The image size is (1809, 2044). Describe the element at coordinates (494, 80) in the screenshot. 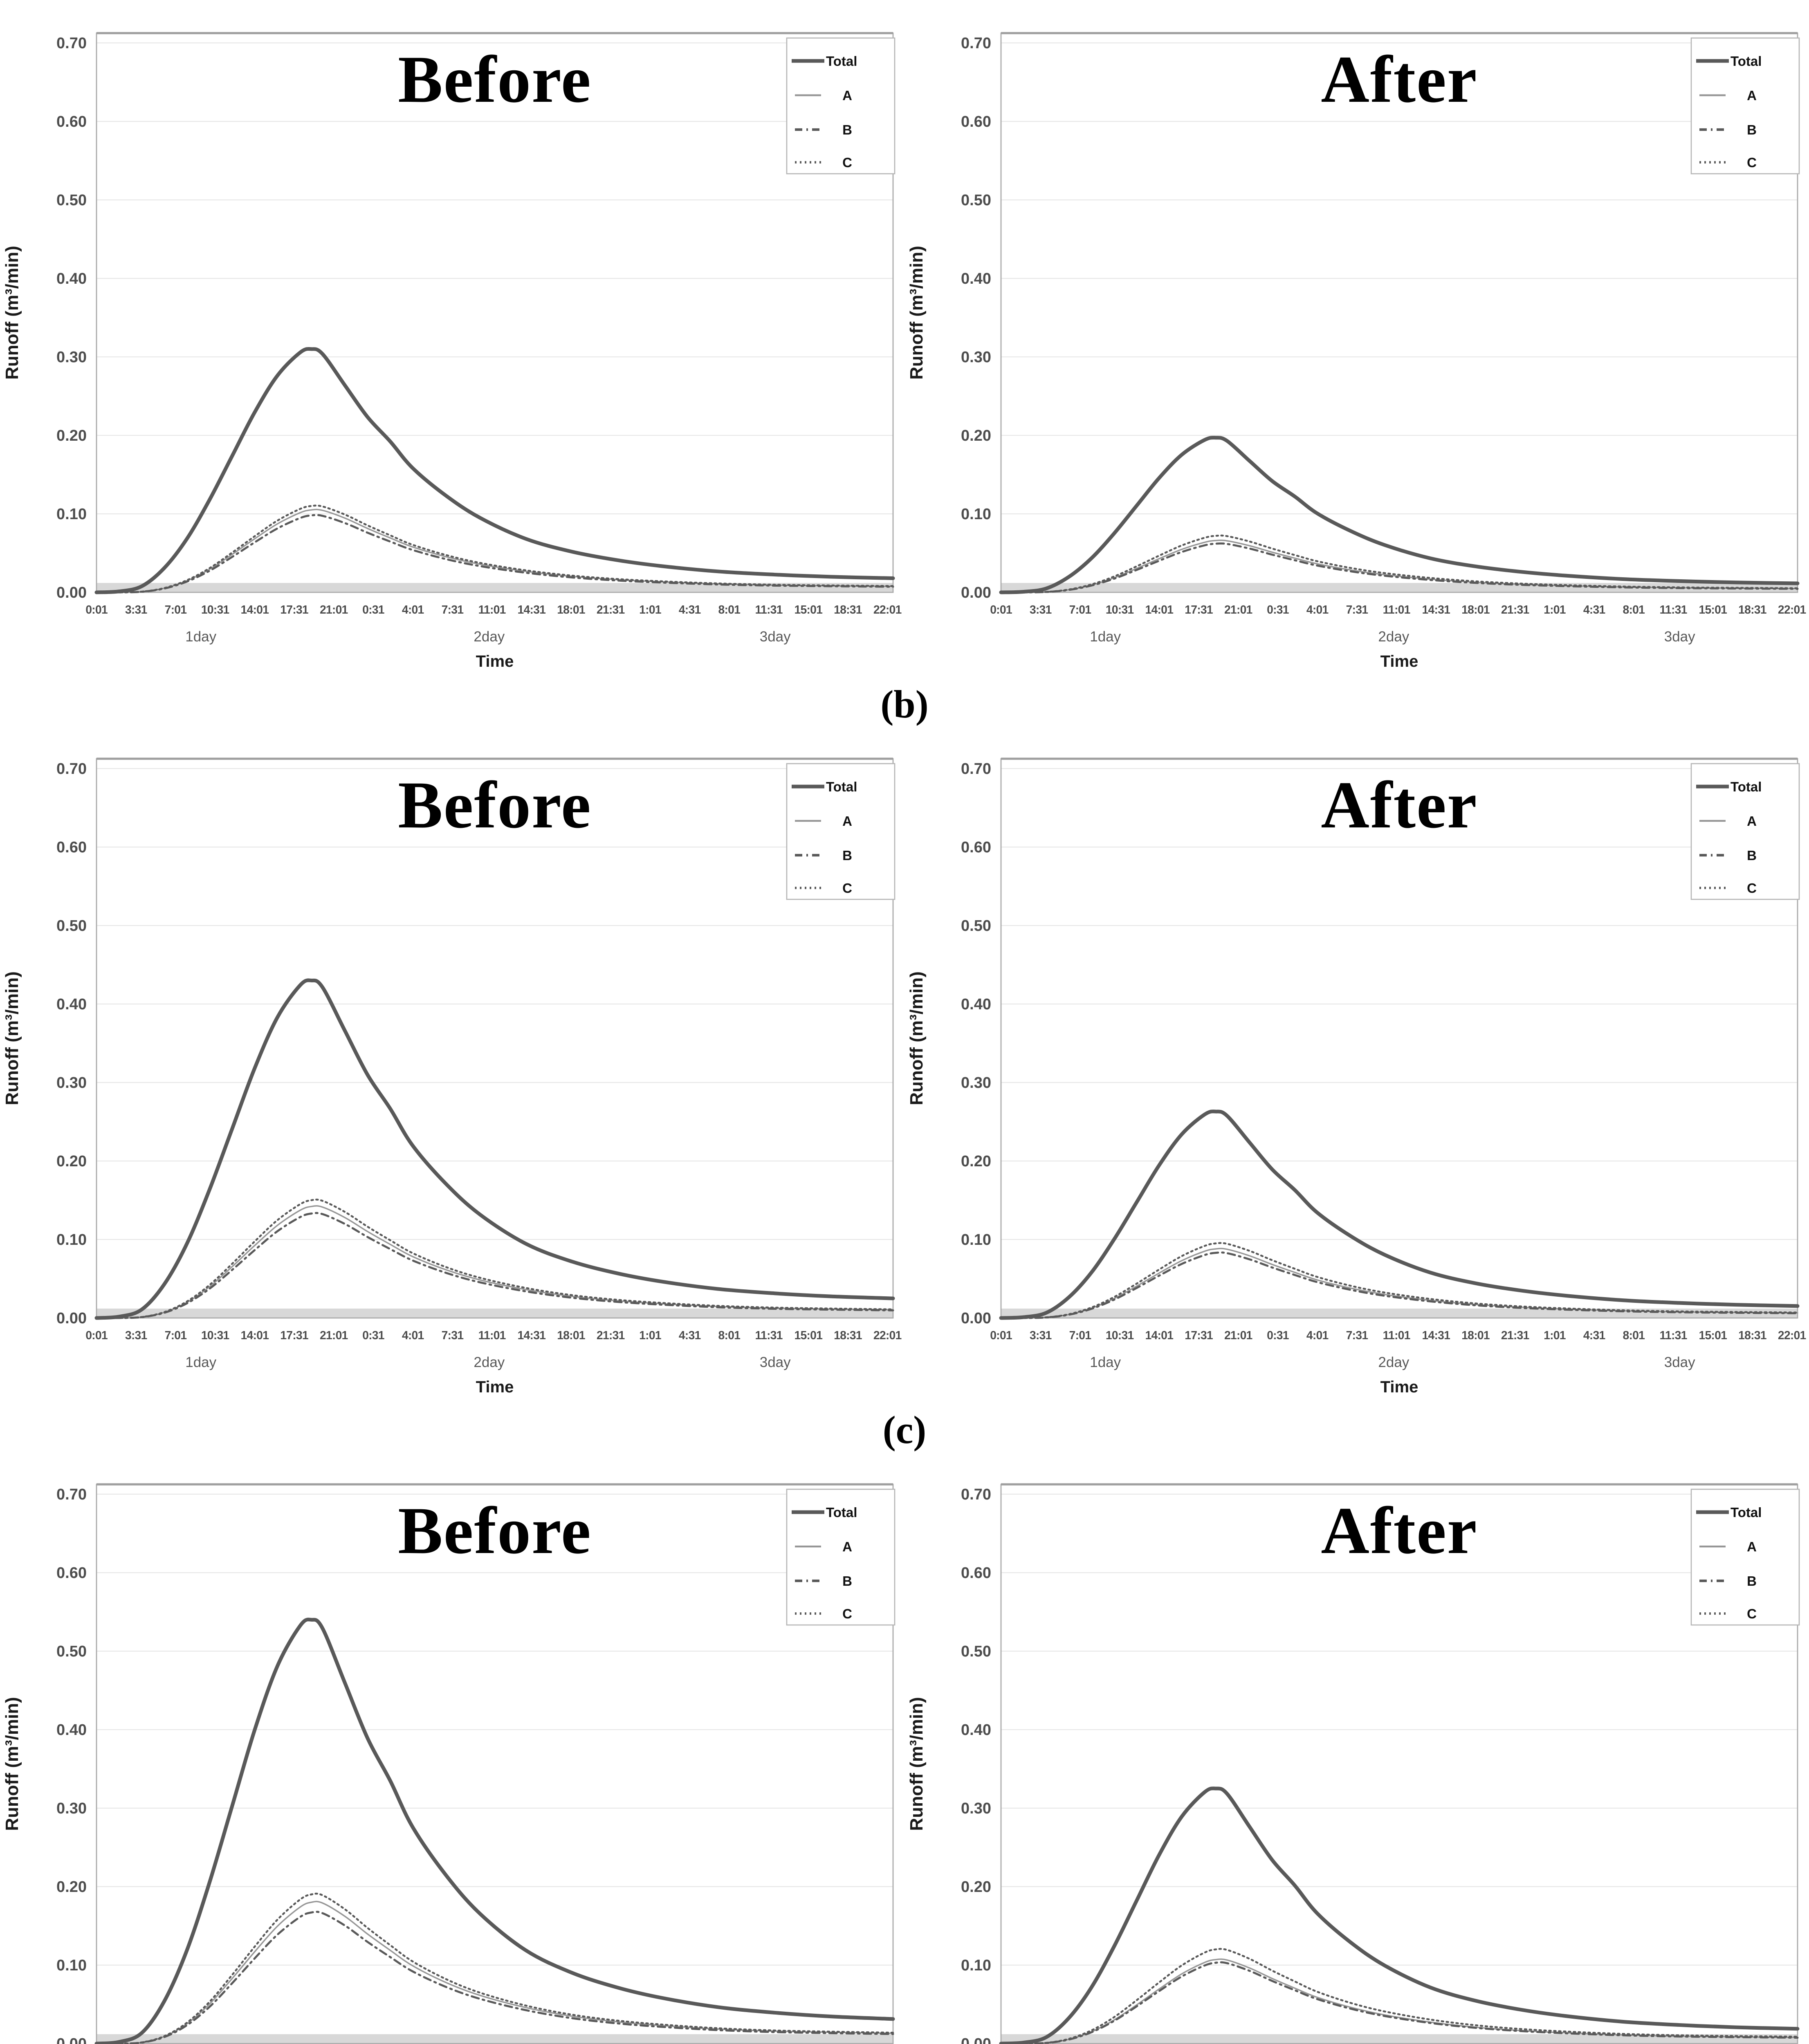

I see `chart-title: Before` at that location.